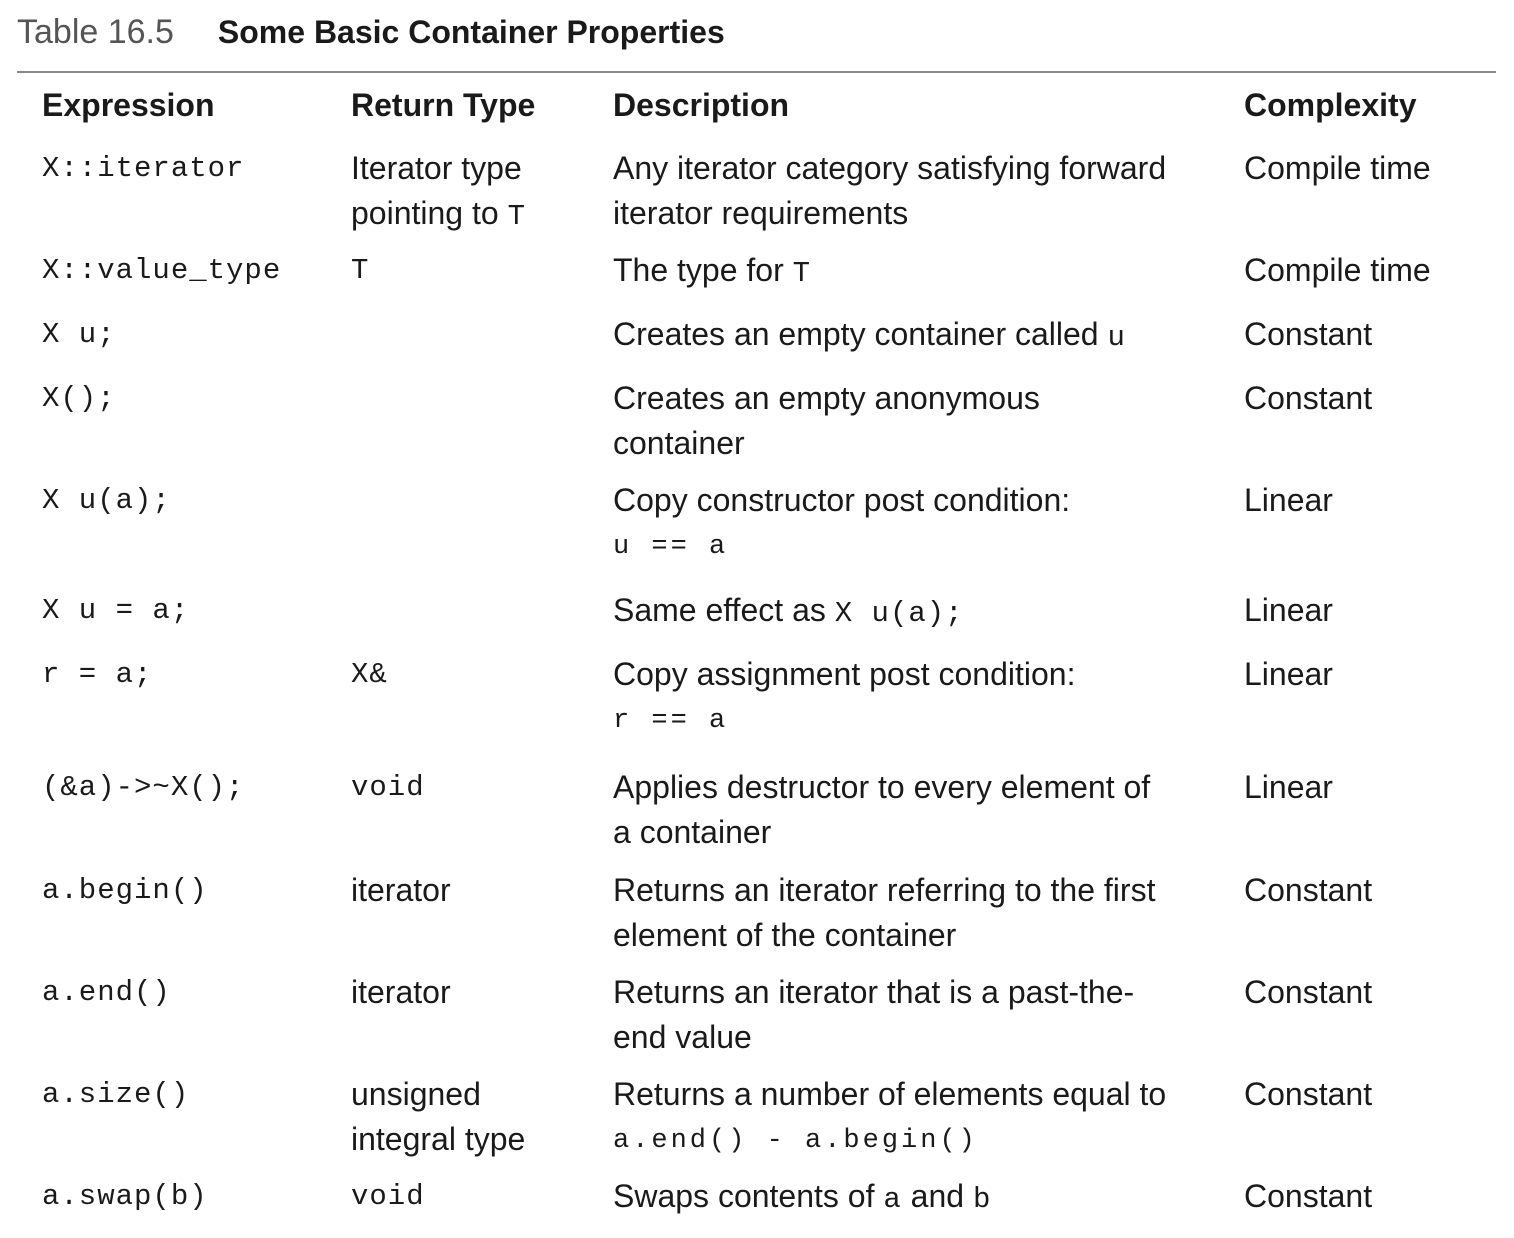 This screenshot has width=1514, height=1238. I want to click on description-cell: Same effect as X u(a);, so click(788, 611).